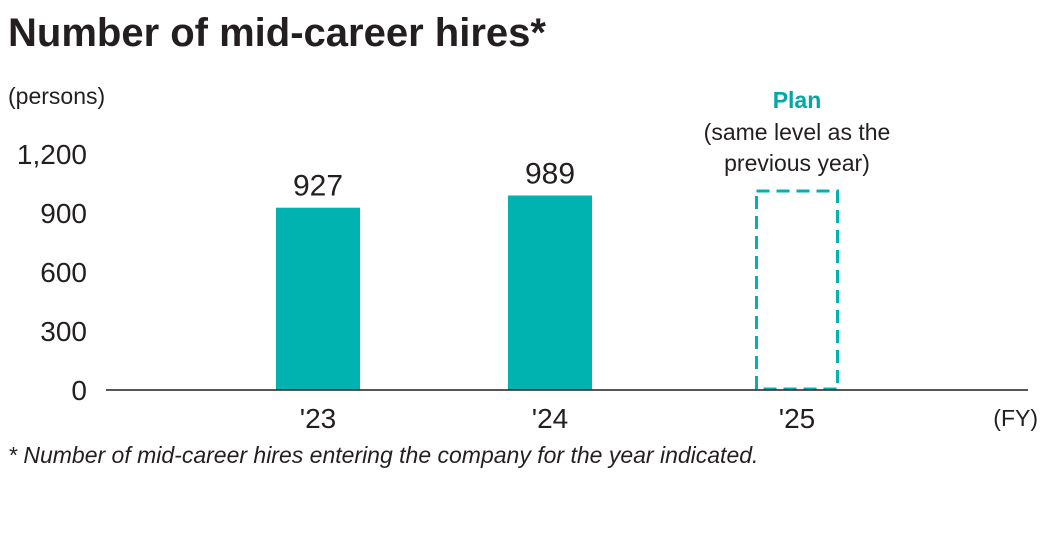 The image size is (1049, 536). I want to click on y-tick-labels: 0 300 600 900 1,200, so click(52, 272).